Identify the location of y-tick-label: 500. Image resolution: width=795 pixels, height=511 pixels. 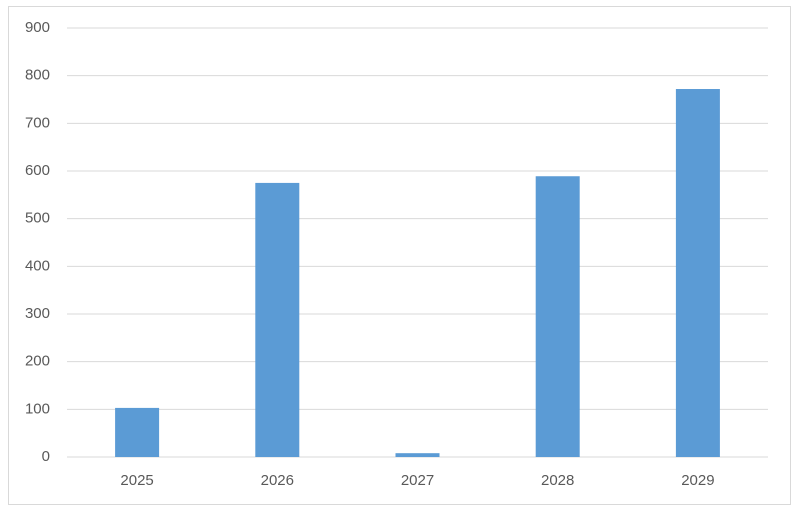
(37, 218).